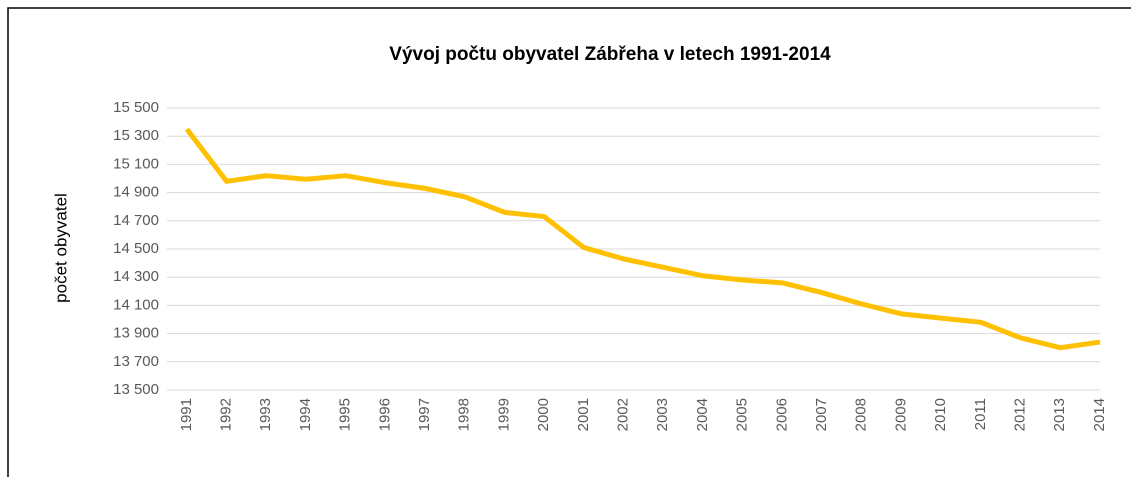  Describe the element at coordinates (702, 414) in the screenshot. I see `x-tick-label: 2004` at that location.